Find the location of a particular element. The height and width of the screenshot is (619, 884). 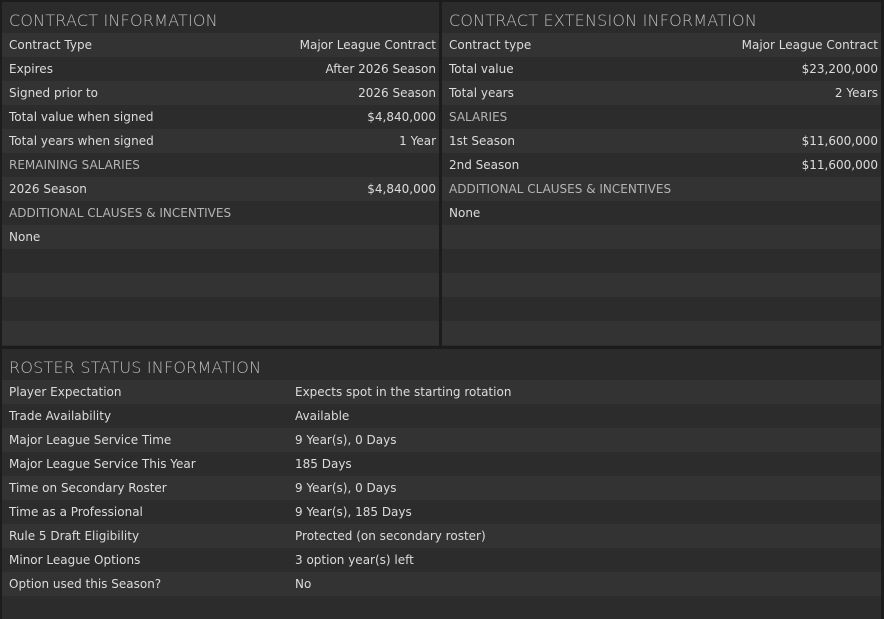

table-row: 1st Season $11,600,000 is located at coordinates (661, 141).